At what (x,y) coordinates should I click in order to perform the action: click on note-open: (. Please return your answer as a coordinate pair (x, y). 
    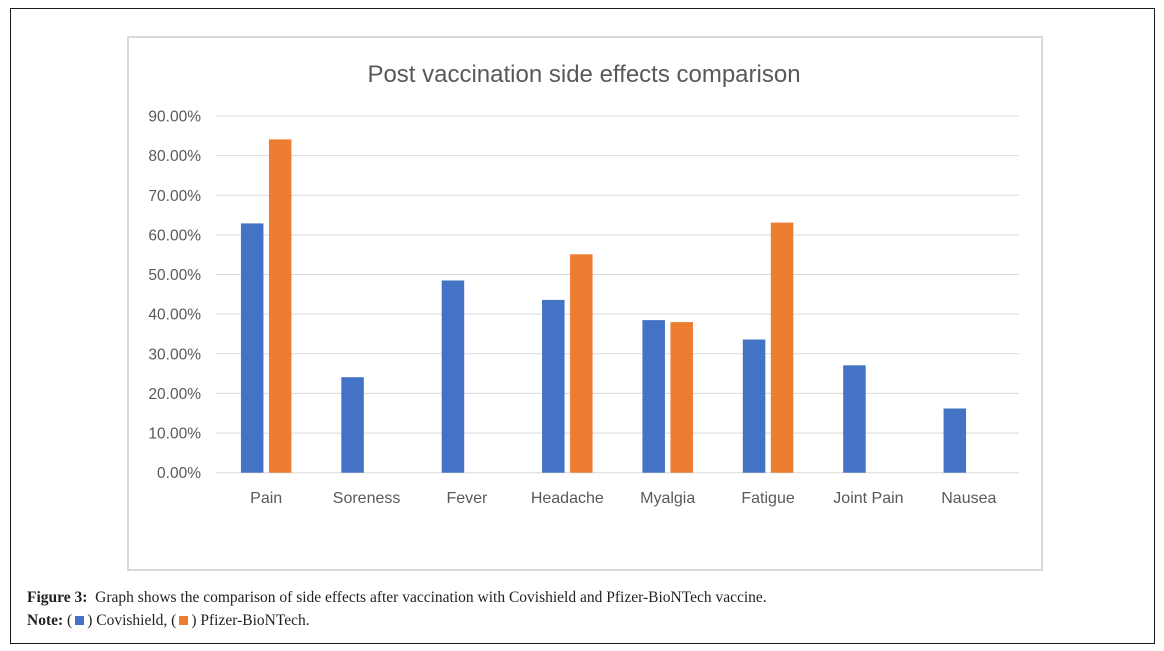
    Looking at the image, I should click on (70, 620).